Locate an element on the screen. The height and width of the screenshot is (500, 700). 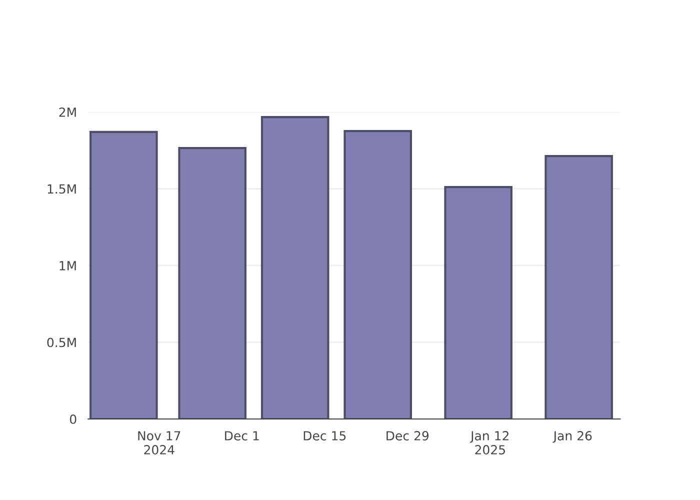
y-tick-label: 0.5M is located at coordinates (61, 343).